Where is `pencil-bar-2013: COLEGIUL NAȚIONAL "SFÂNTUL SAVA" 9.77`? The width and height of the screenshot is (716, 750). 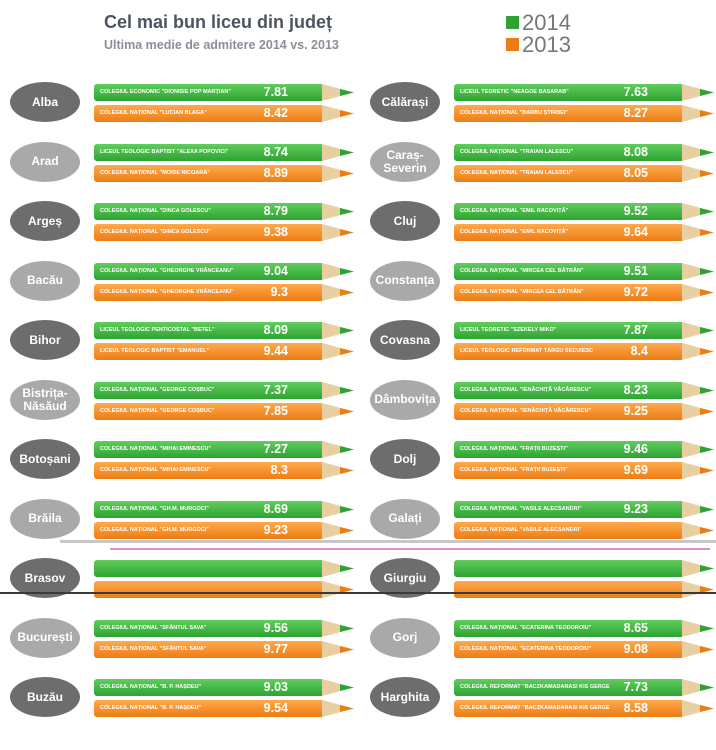
pencil-bar-2013: COLEGIUL NAȚIONAL "SFÂNTUL SAVA" 9.77 is located at coordinates (224, 649).